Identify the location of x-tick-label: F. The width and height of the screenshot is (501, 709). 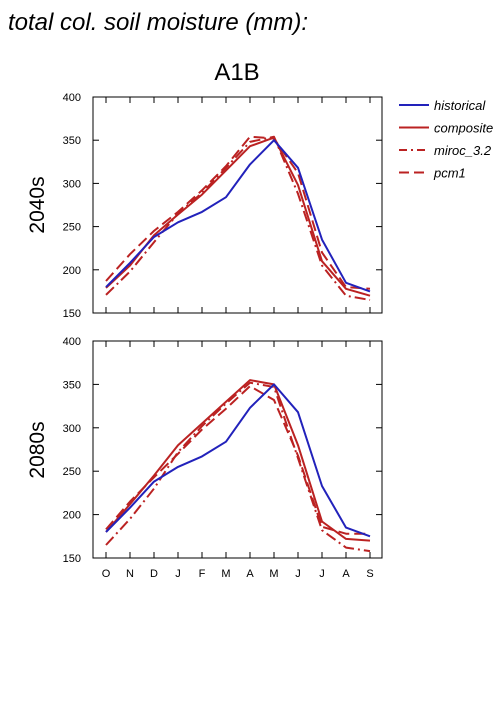
(202, 574).